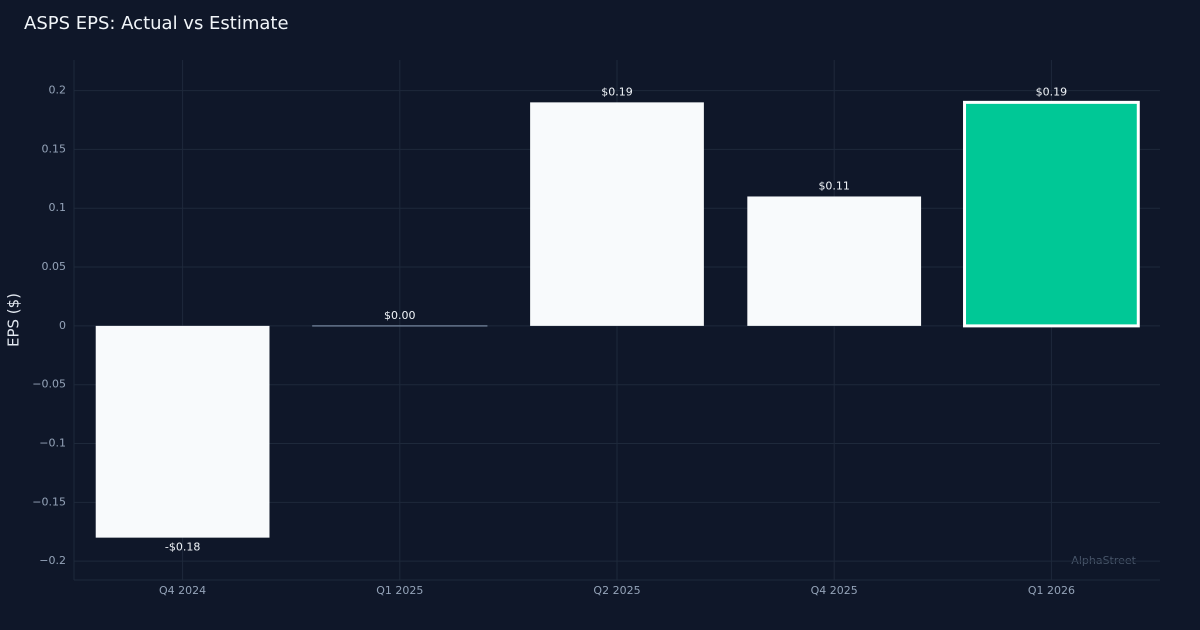 Image resolution: width=1200 pixels, height=630 pixels. What do you see at coordinates (52, 443) in the screenshot?
I see `y-tick-label: −0.1` at bounding box center [52, 443].